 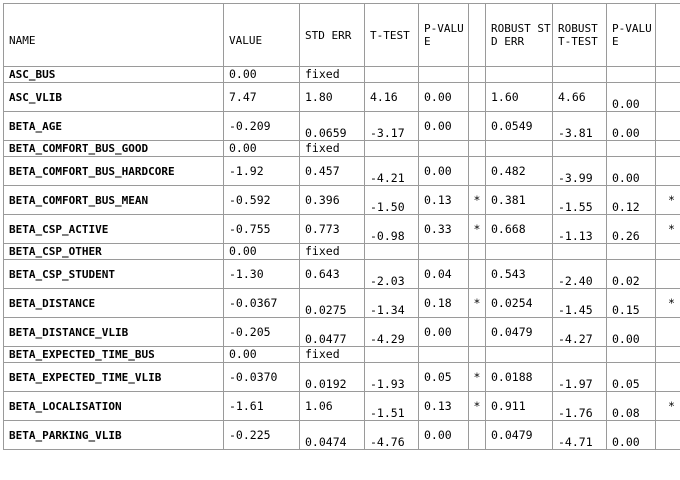 I want to click on param-std-err: 1.06, so click(x=332, y=406).